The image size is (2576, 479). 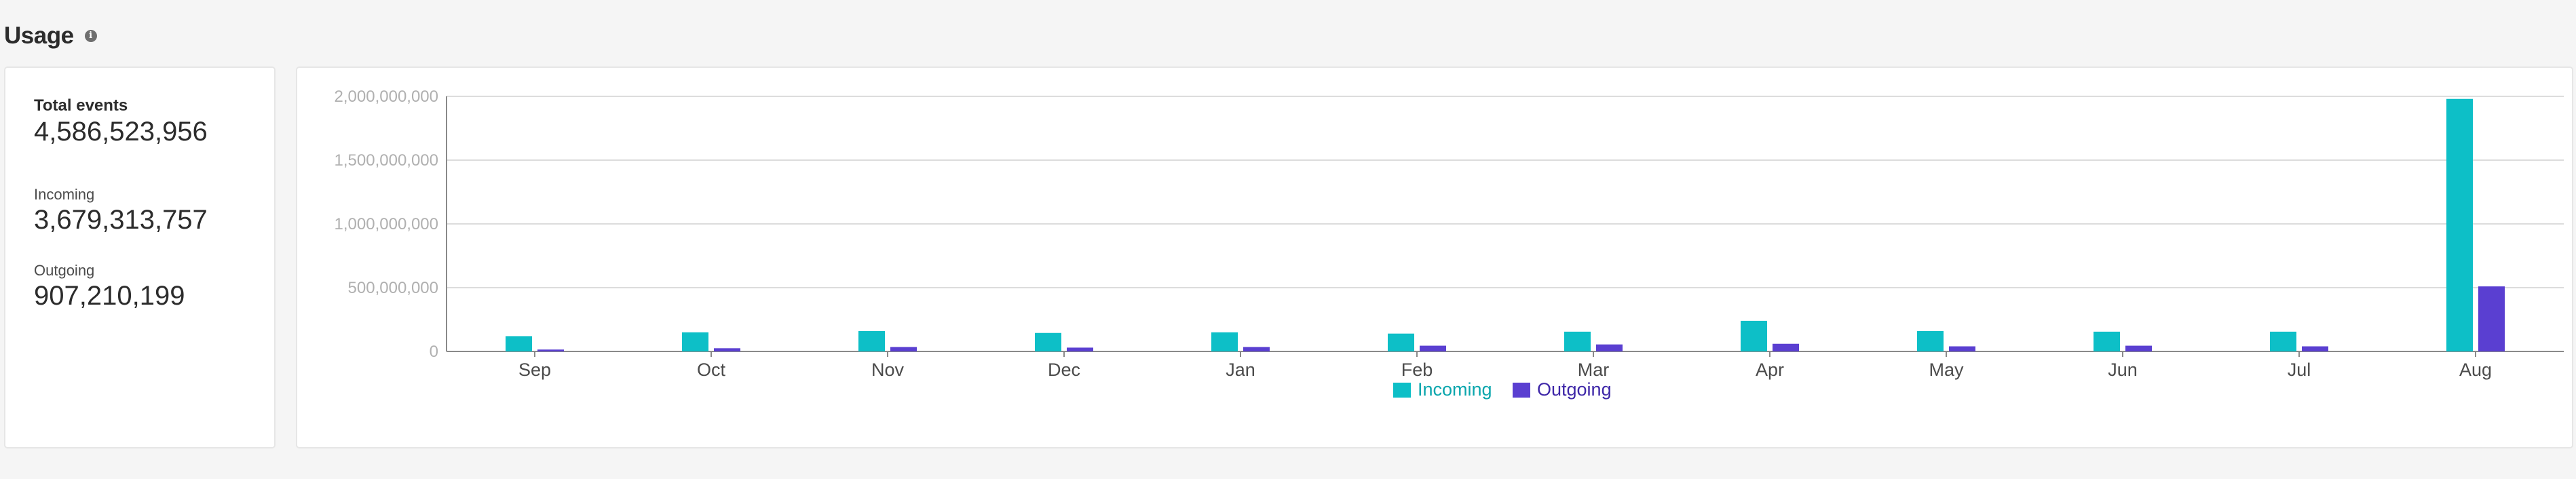 I want to click on legend-label-incoming: Incoming, so click(x=1455, y=390).